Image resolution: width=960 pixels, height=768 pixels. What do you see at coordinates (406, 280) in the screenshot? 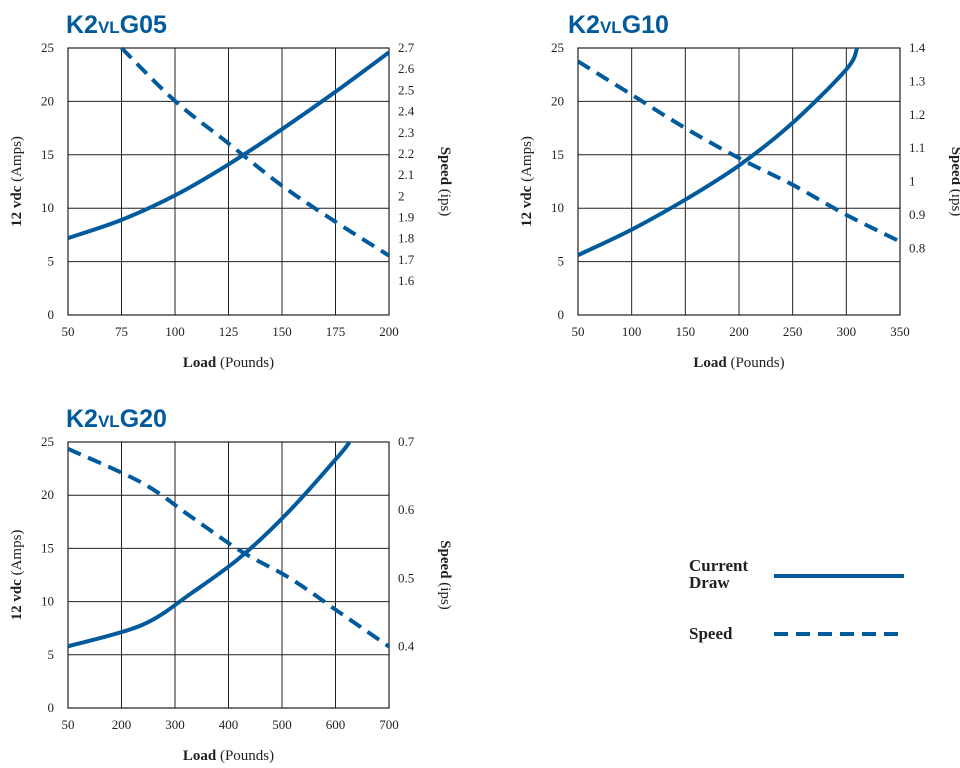
I see `y2-tick-label: 1.6` at bounding box center [406, 280].